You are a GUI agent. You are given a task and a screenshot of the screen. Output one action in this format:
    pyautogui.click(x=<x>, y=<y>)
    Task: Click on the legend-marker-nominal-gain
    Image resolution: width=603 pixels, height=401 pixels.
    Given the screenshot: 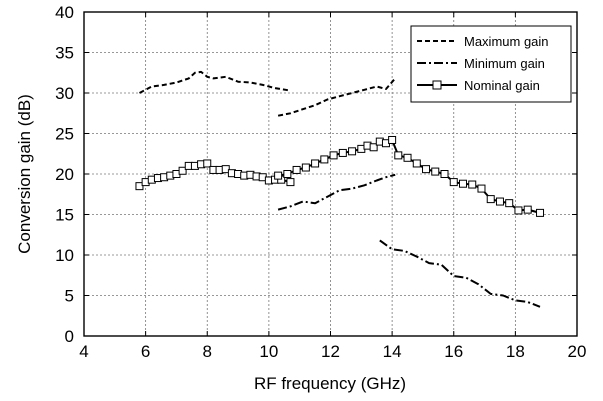 What is the action you would take?
    pyautogui.click(x=437, y=85)
    